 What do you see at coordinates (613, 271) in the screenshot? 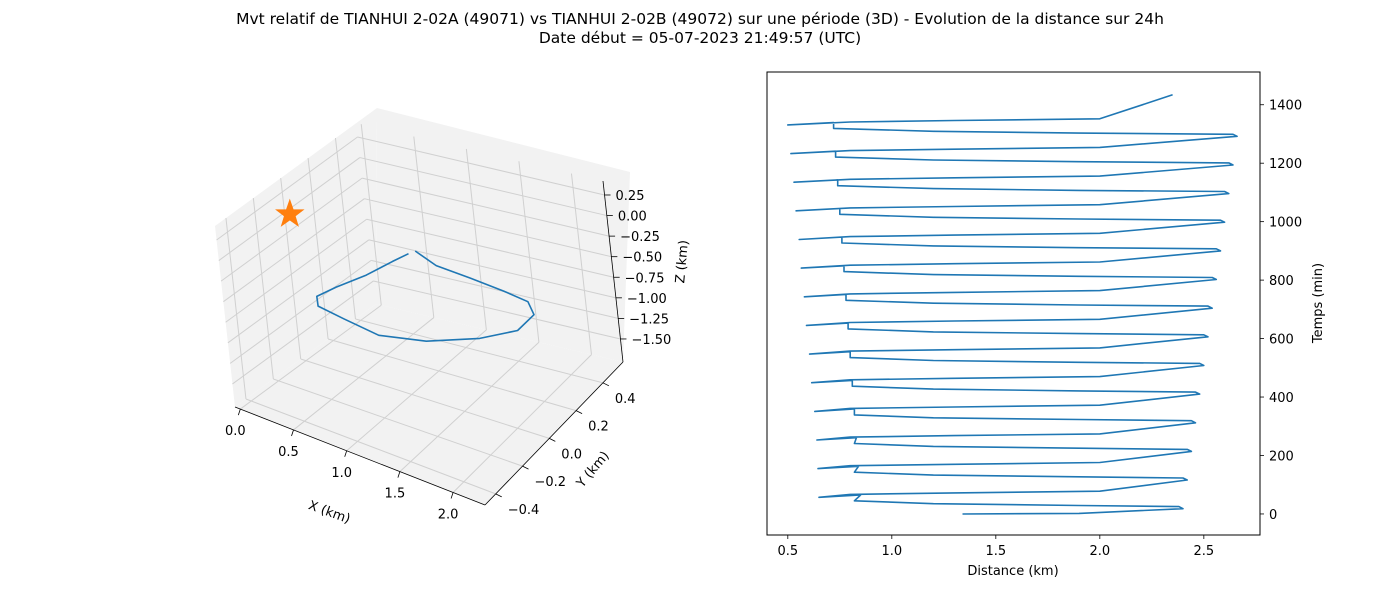
I see `z-axis-line-3d` at bounding box center [613, 271].